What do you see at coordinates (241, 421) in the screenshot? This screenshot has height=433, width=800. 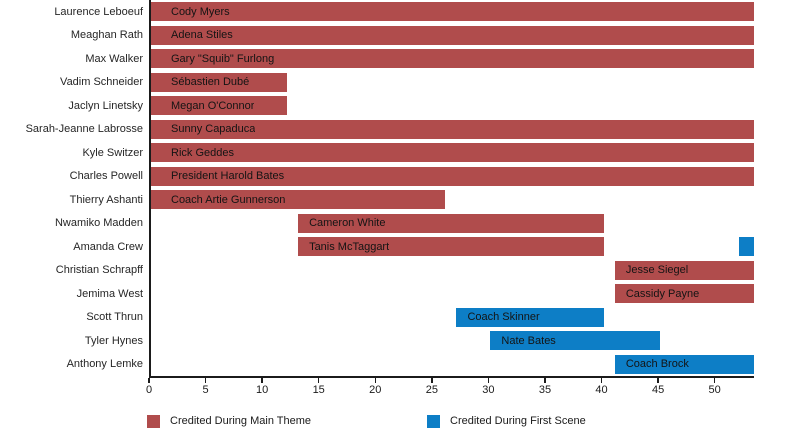 I see `legend-label: Credited During Main Theme` at bounding box center [241, 421].